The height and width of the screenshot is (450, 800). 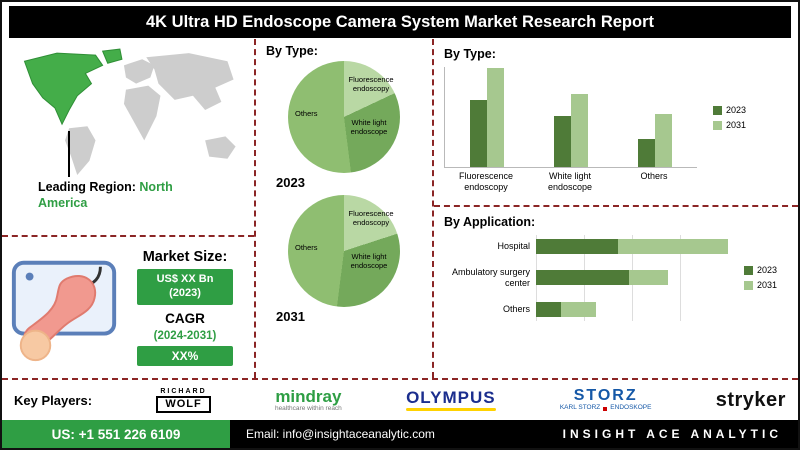 I want to click on storz-subtitle: KARL STORZ ENDOSKOPE, so click(x=606, y=408).